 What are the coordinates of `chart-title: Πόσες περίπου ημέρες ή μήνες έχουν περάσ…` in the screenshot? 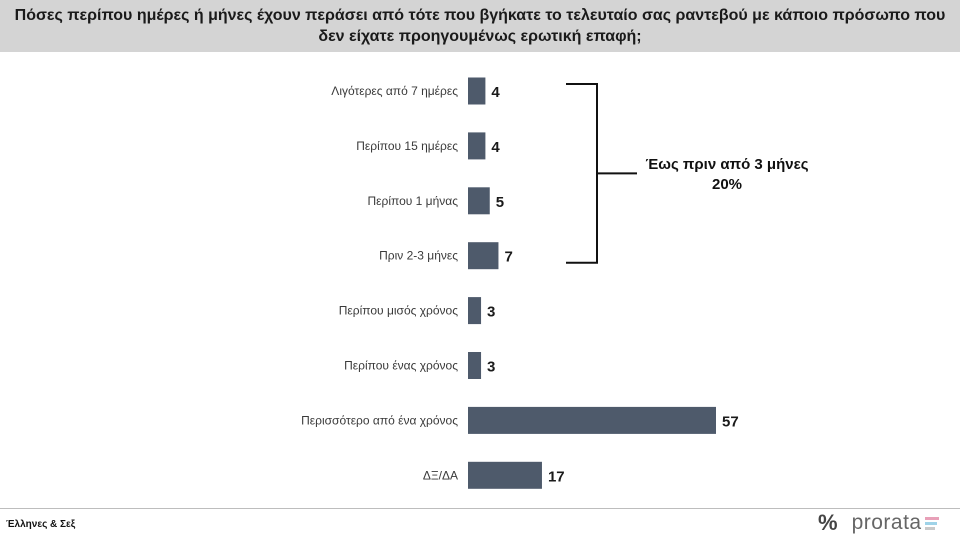 It's located at (480, 26).